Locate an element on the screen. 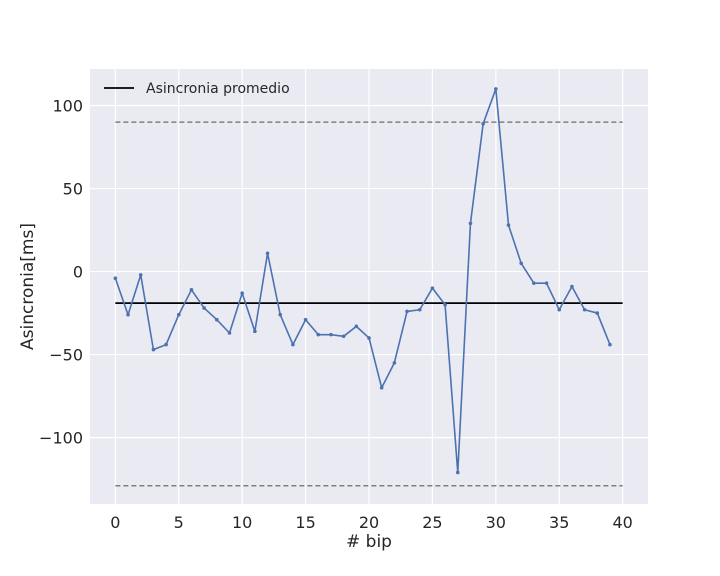 Image resolution: width=720 pixels, height=576 pixels. x-tick-label: 20 is located at coordinates (369, 522).